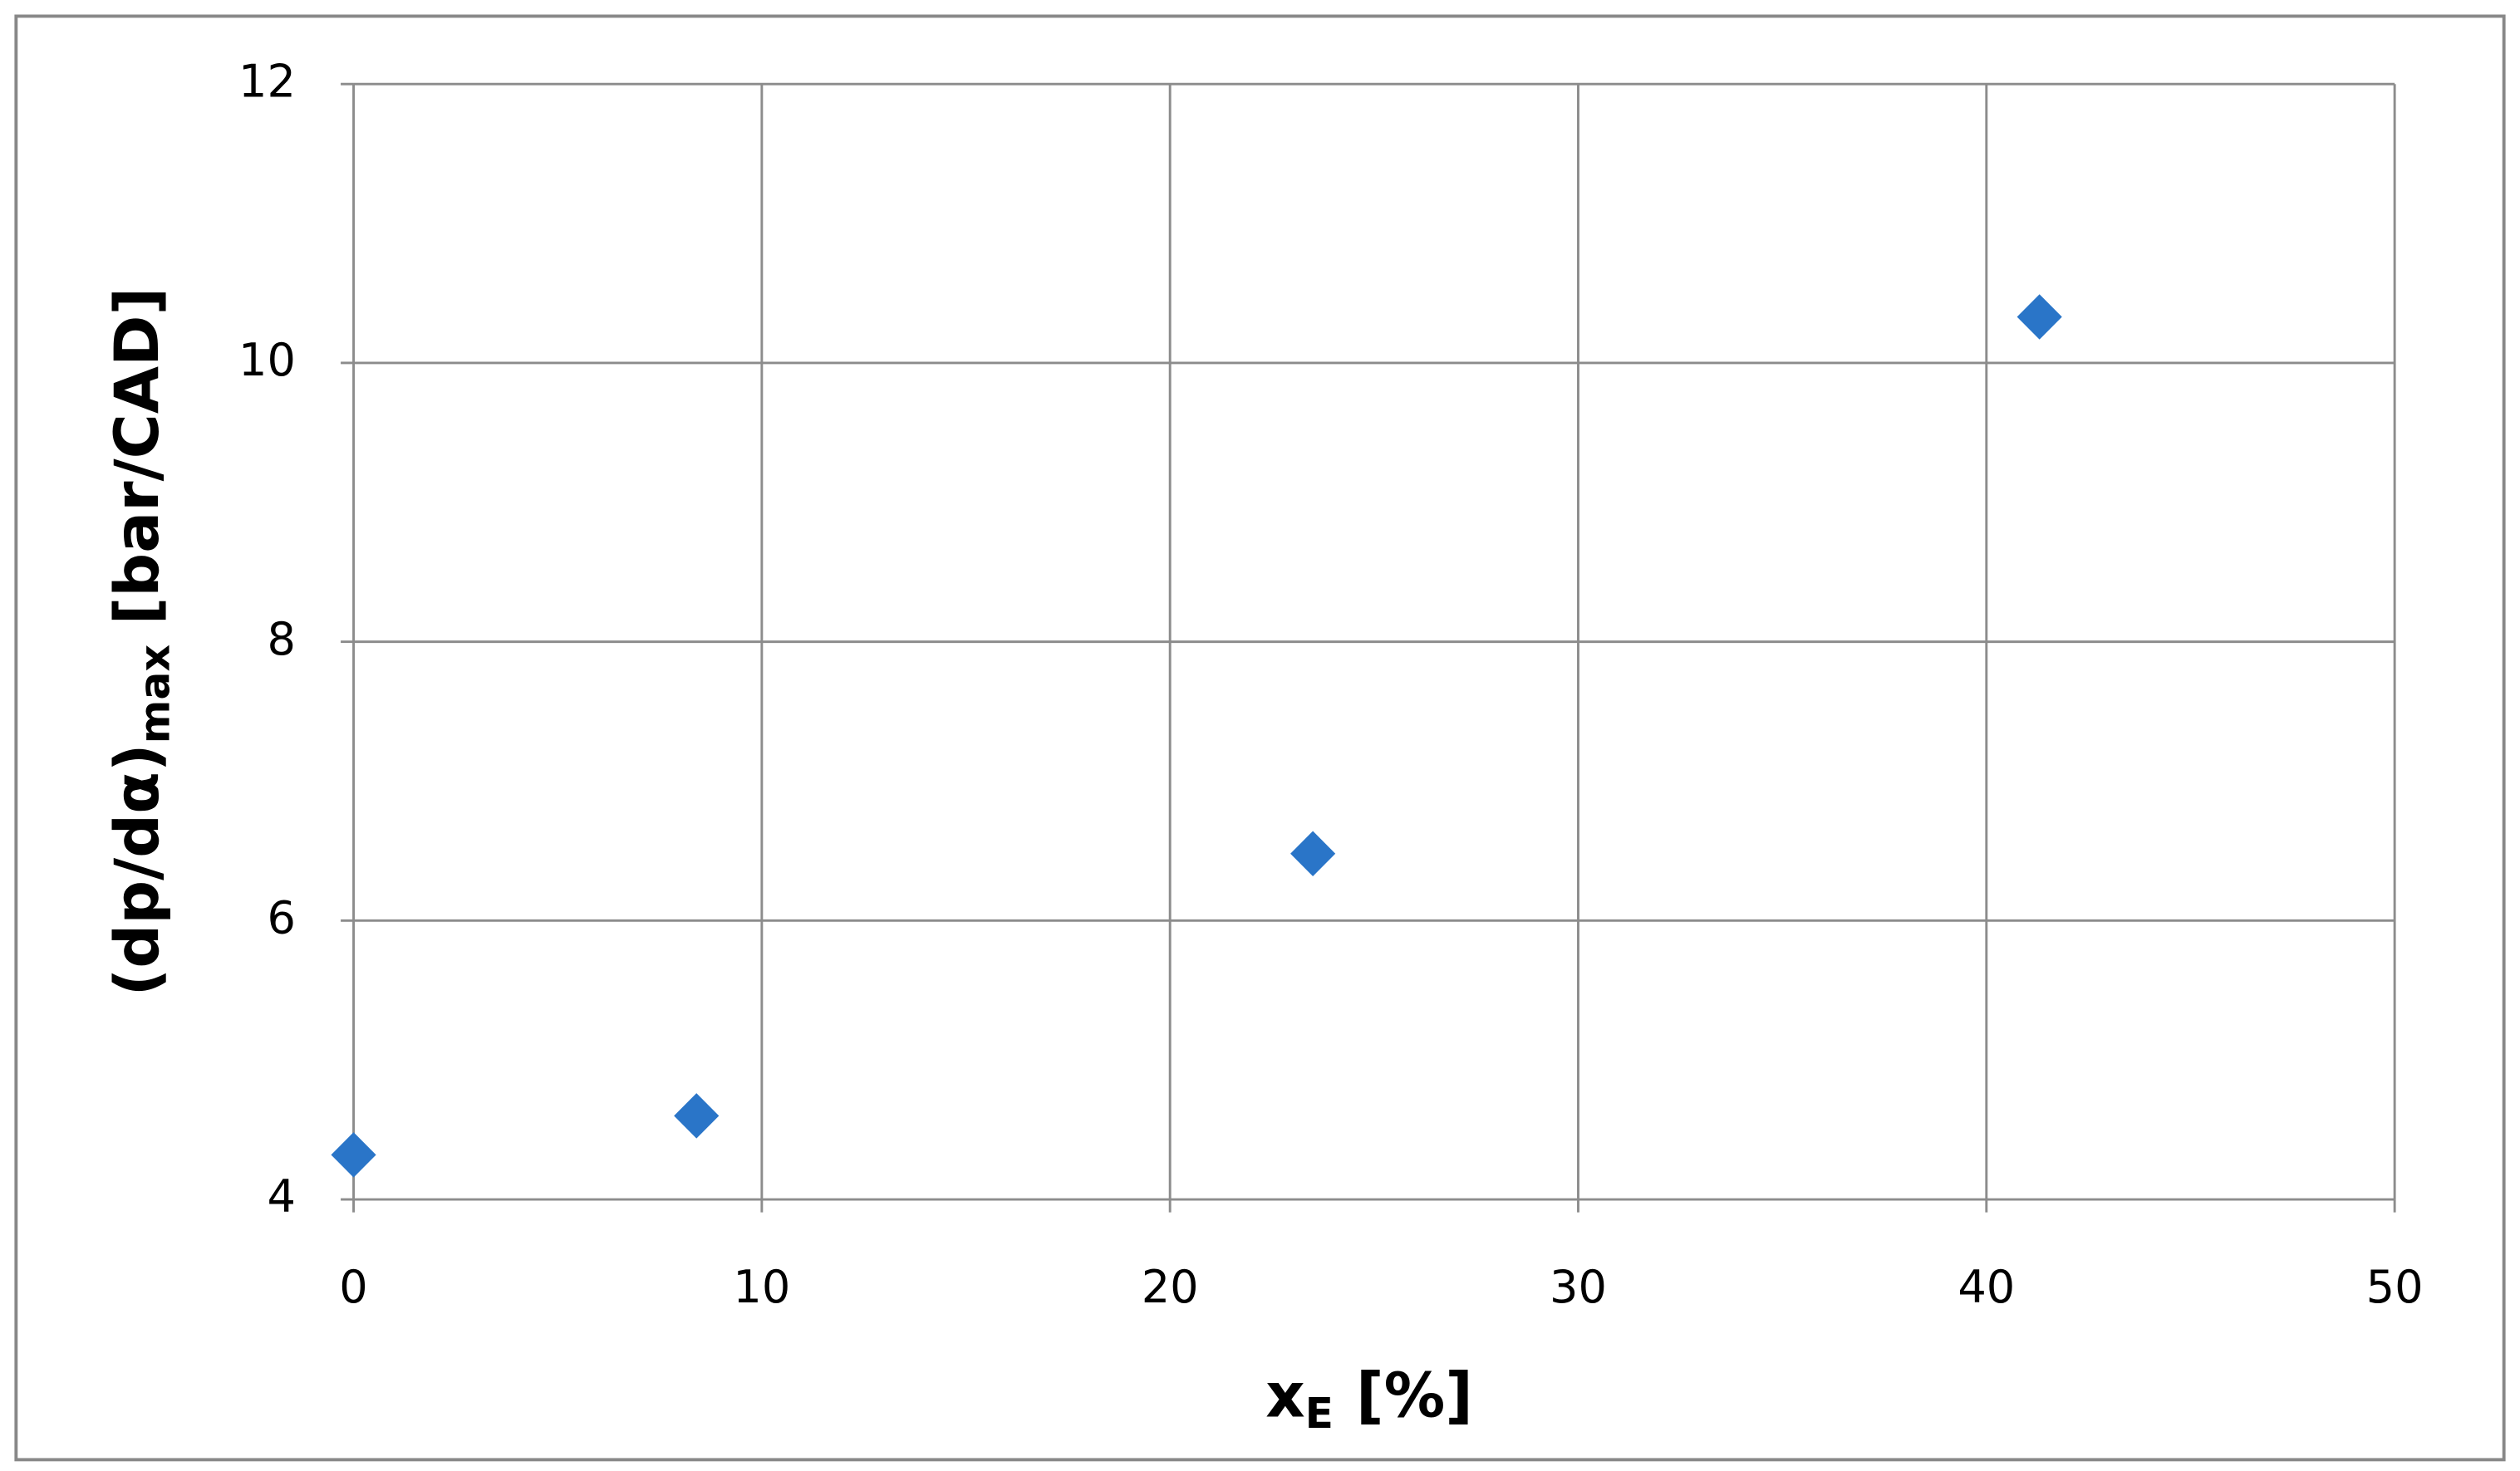 Image resolution: width=2520 pixels, height=1471 pixels. What do you see at coordinates (1170, 1287) in the screenshot?
I see `x-tick-label: 20` at bounding box center [1170, 1287].